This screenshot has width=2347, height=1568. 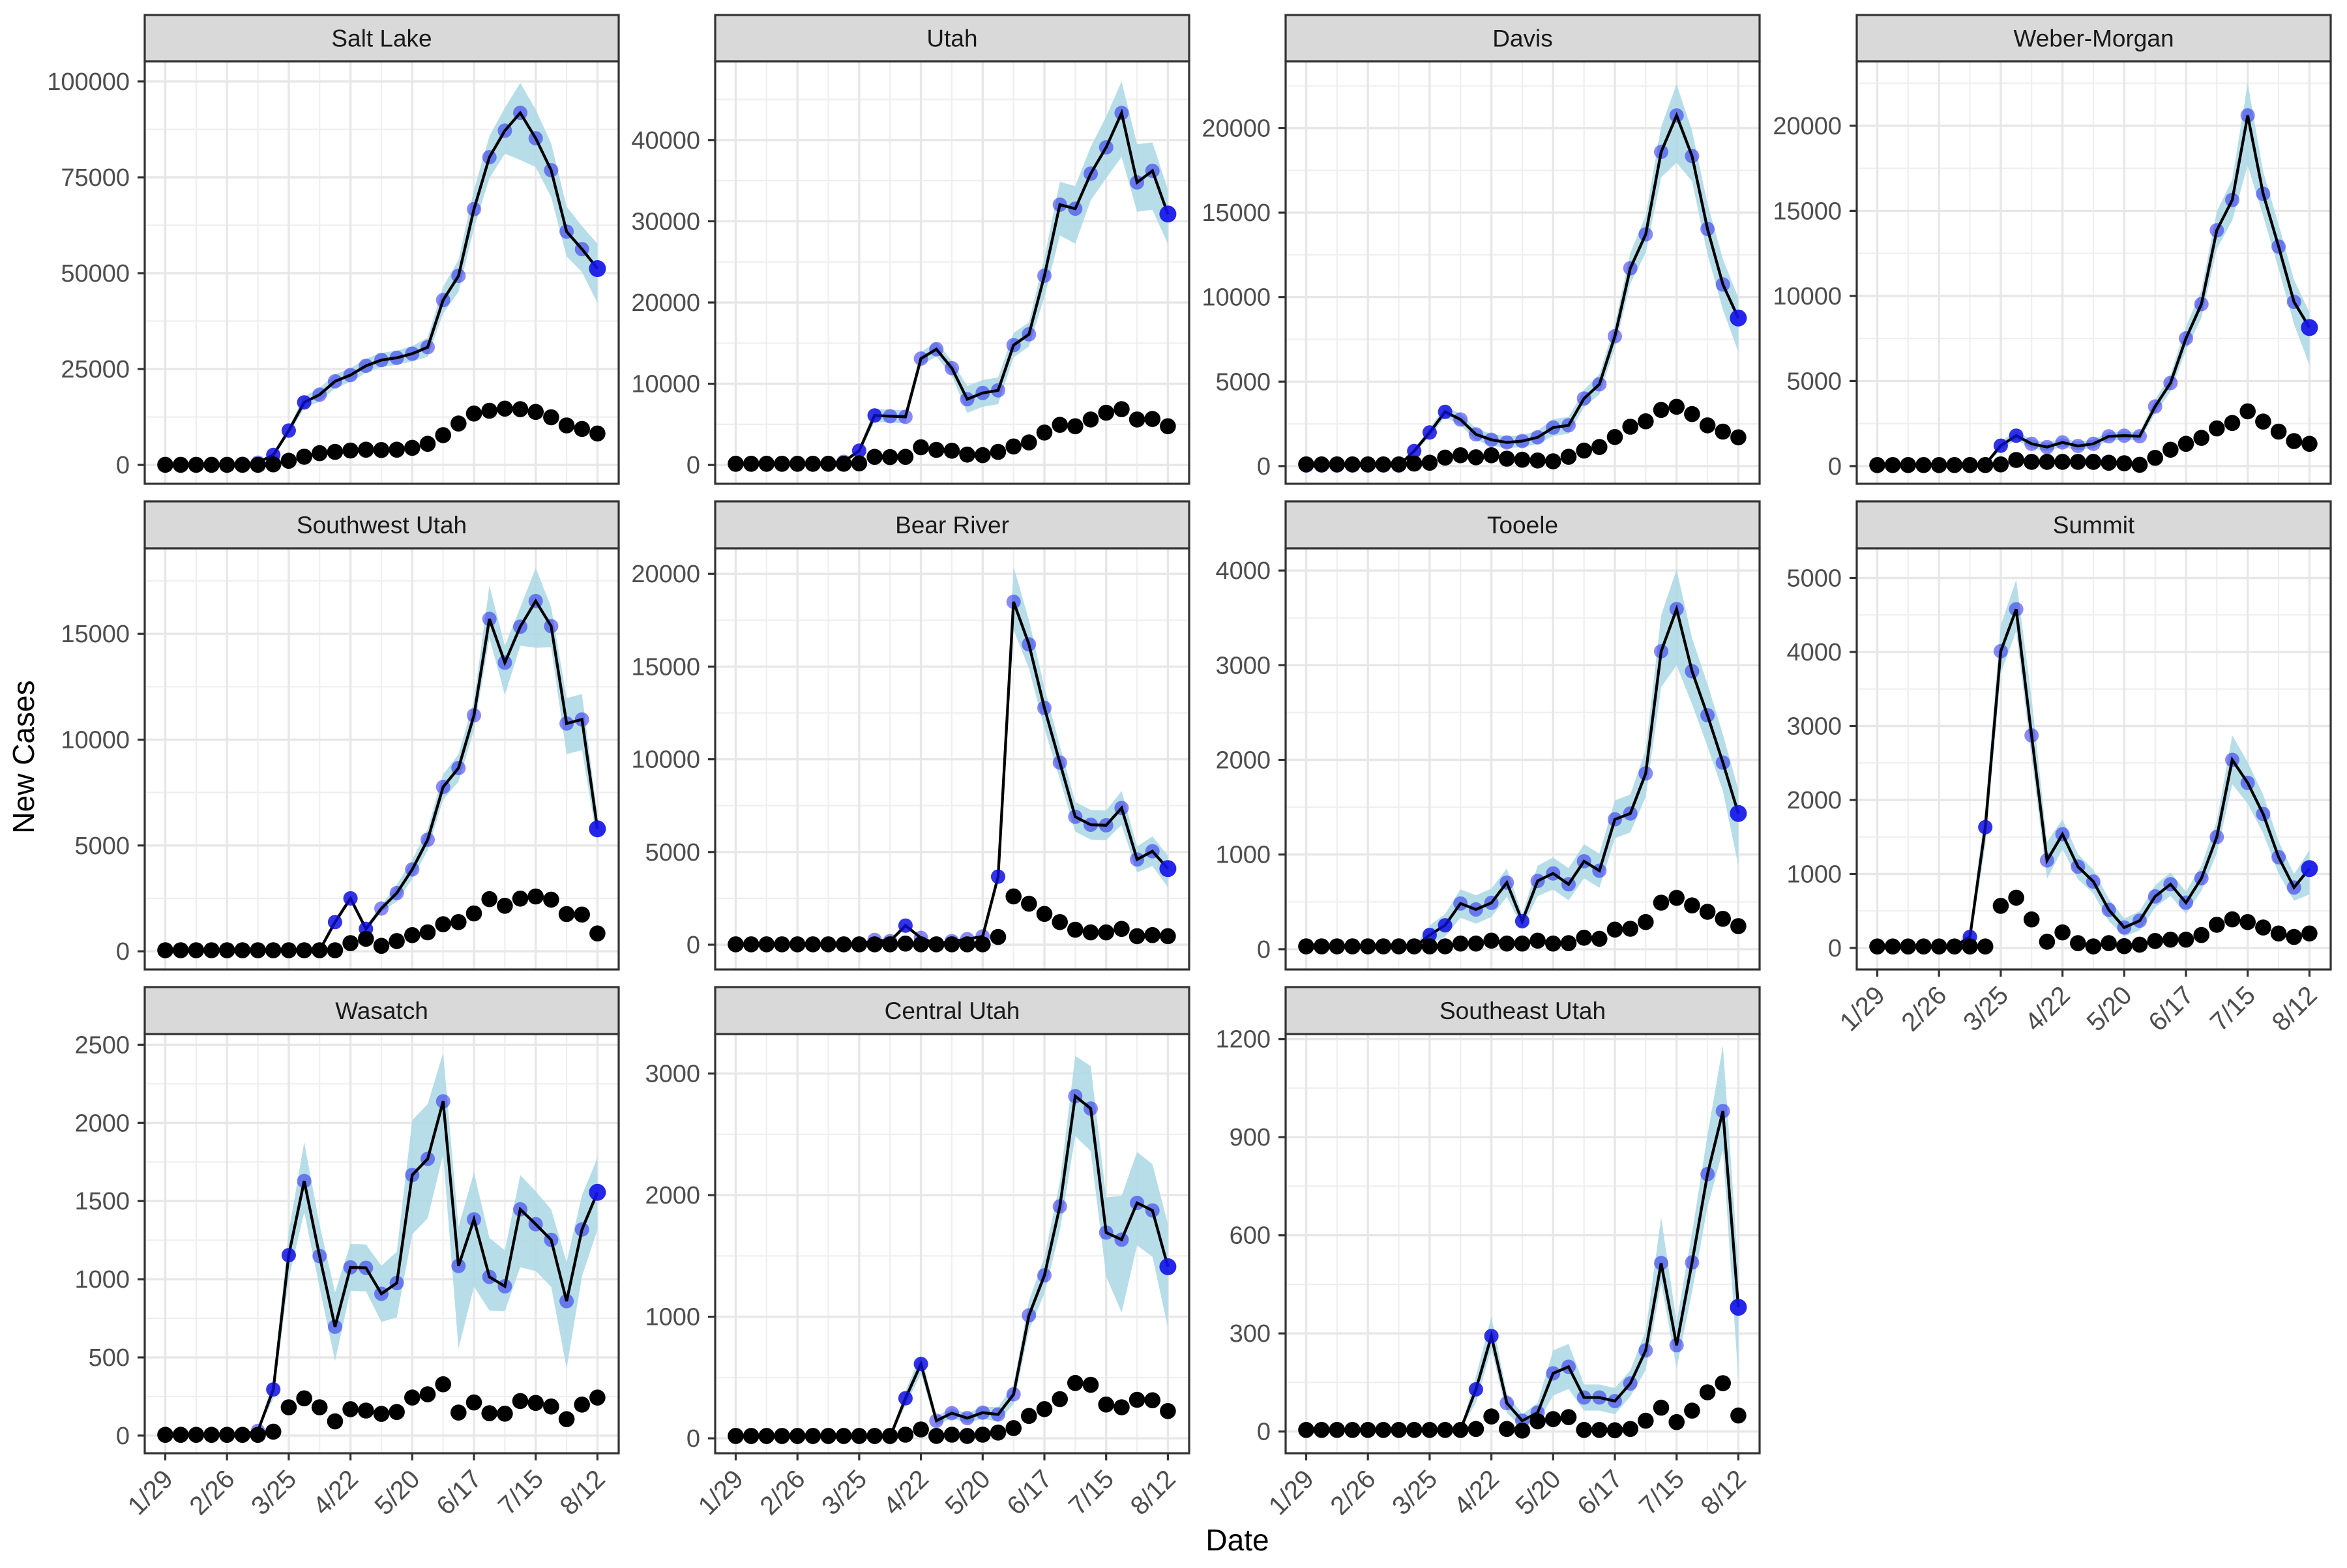 I want to click on svg-text: Tooele, so click(x=1522, y=526).